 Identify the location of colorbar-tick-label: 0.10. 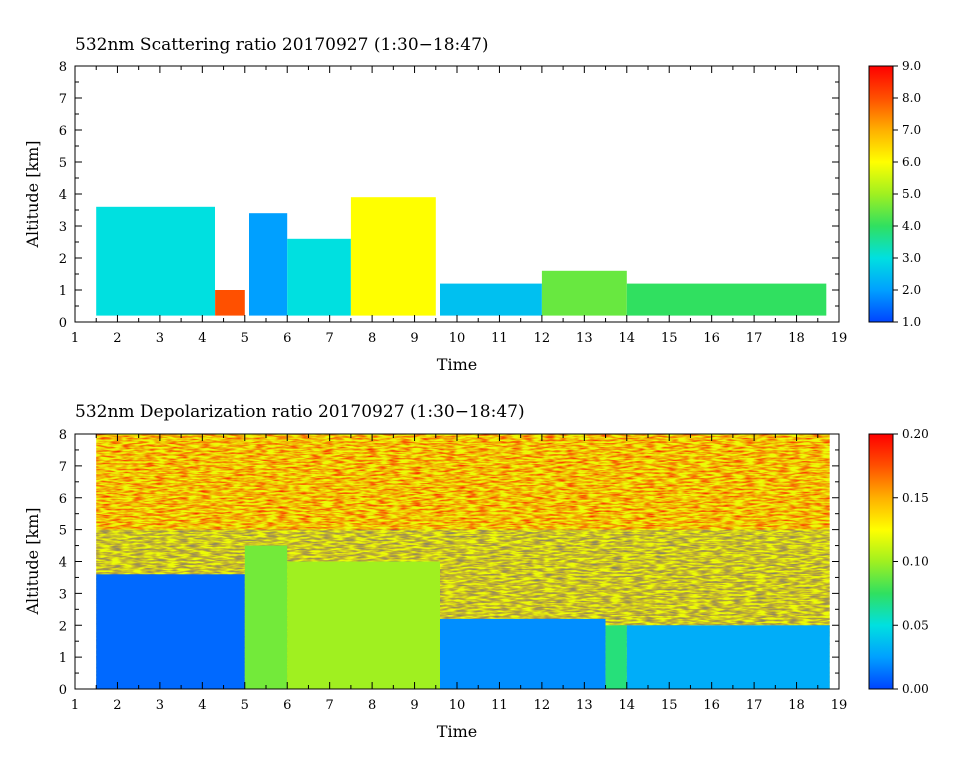
(915, 562).